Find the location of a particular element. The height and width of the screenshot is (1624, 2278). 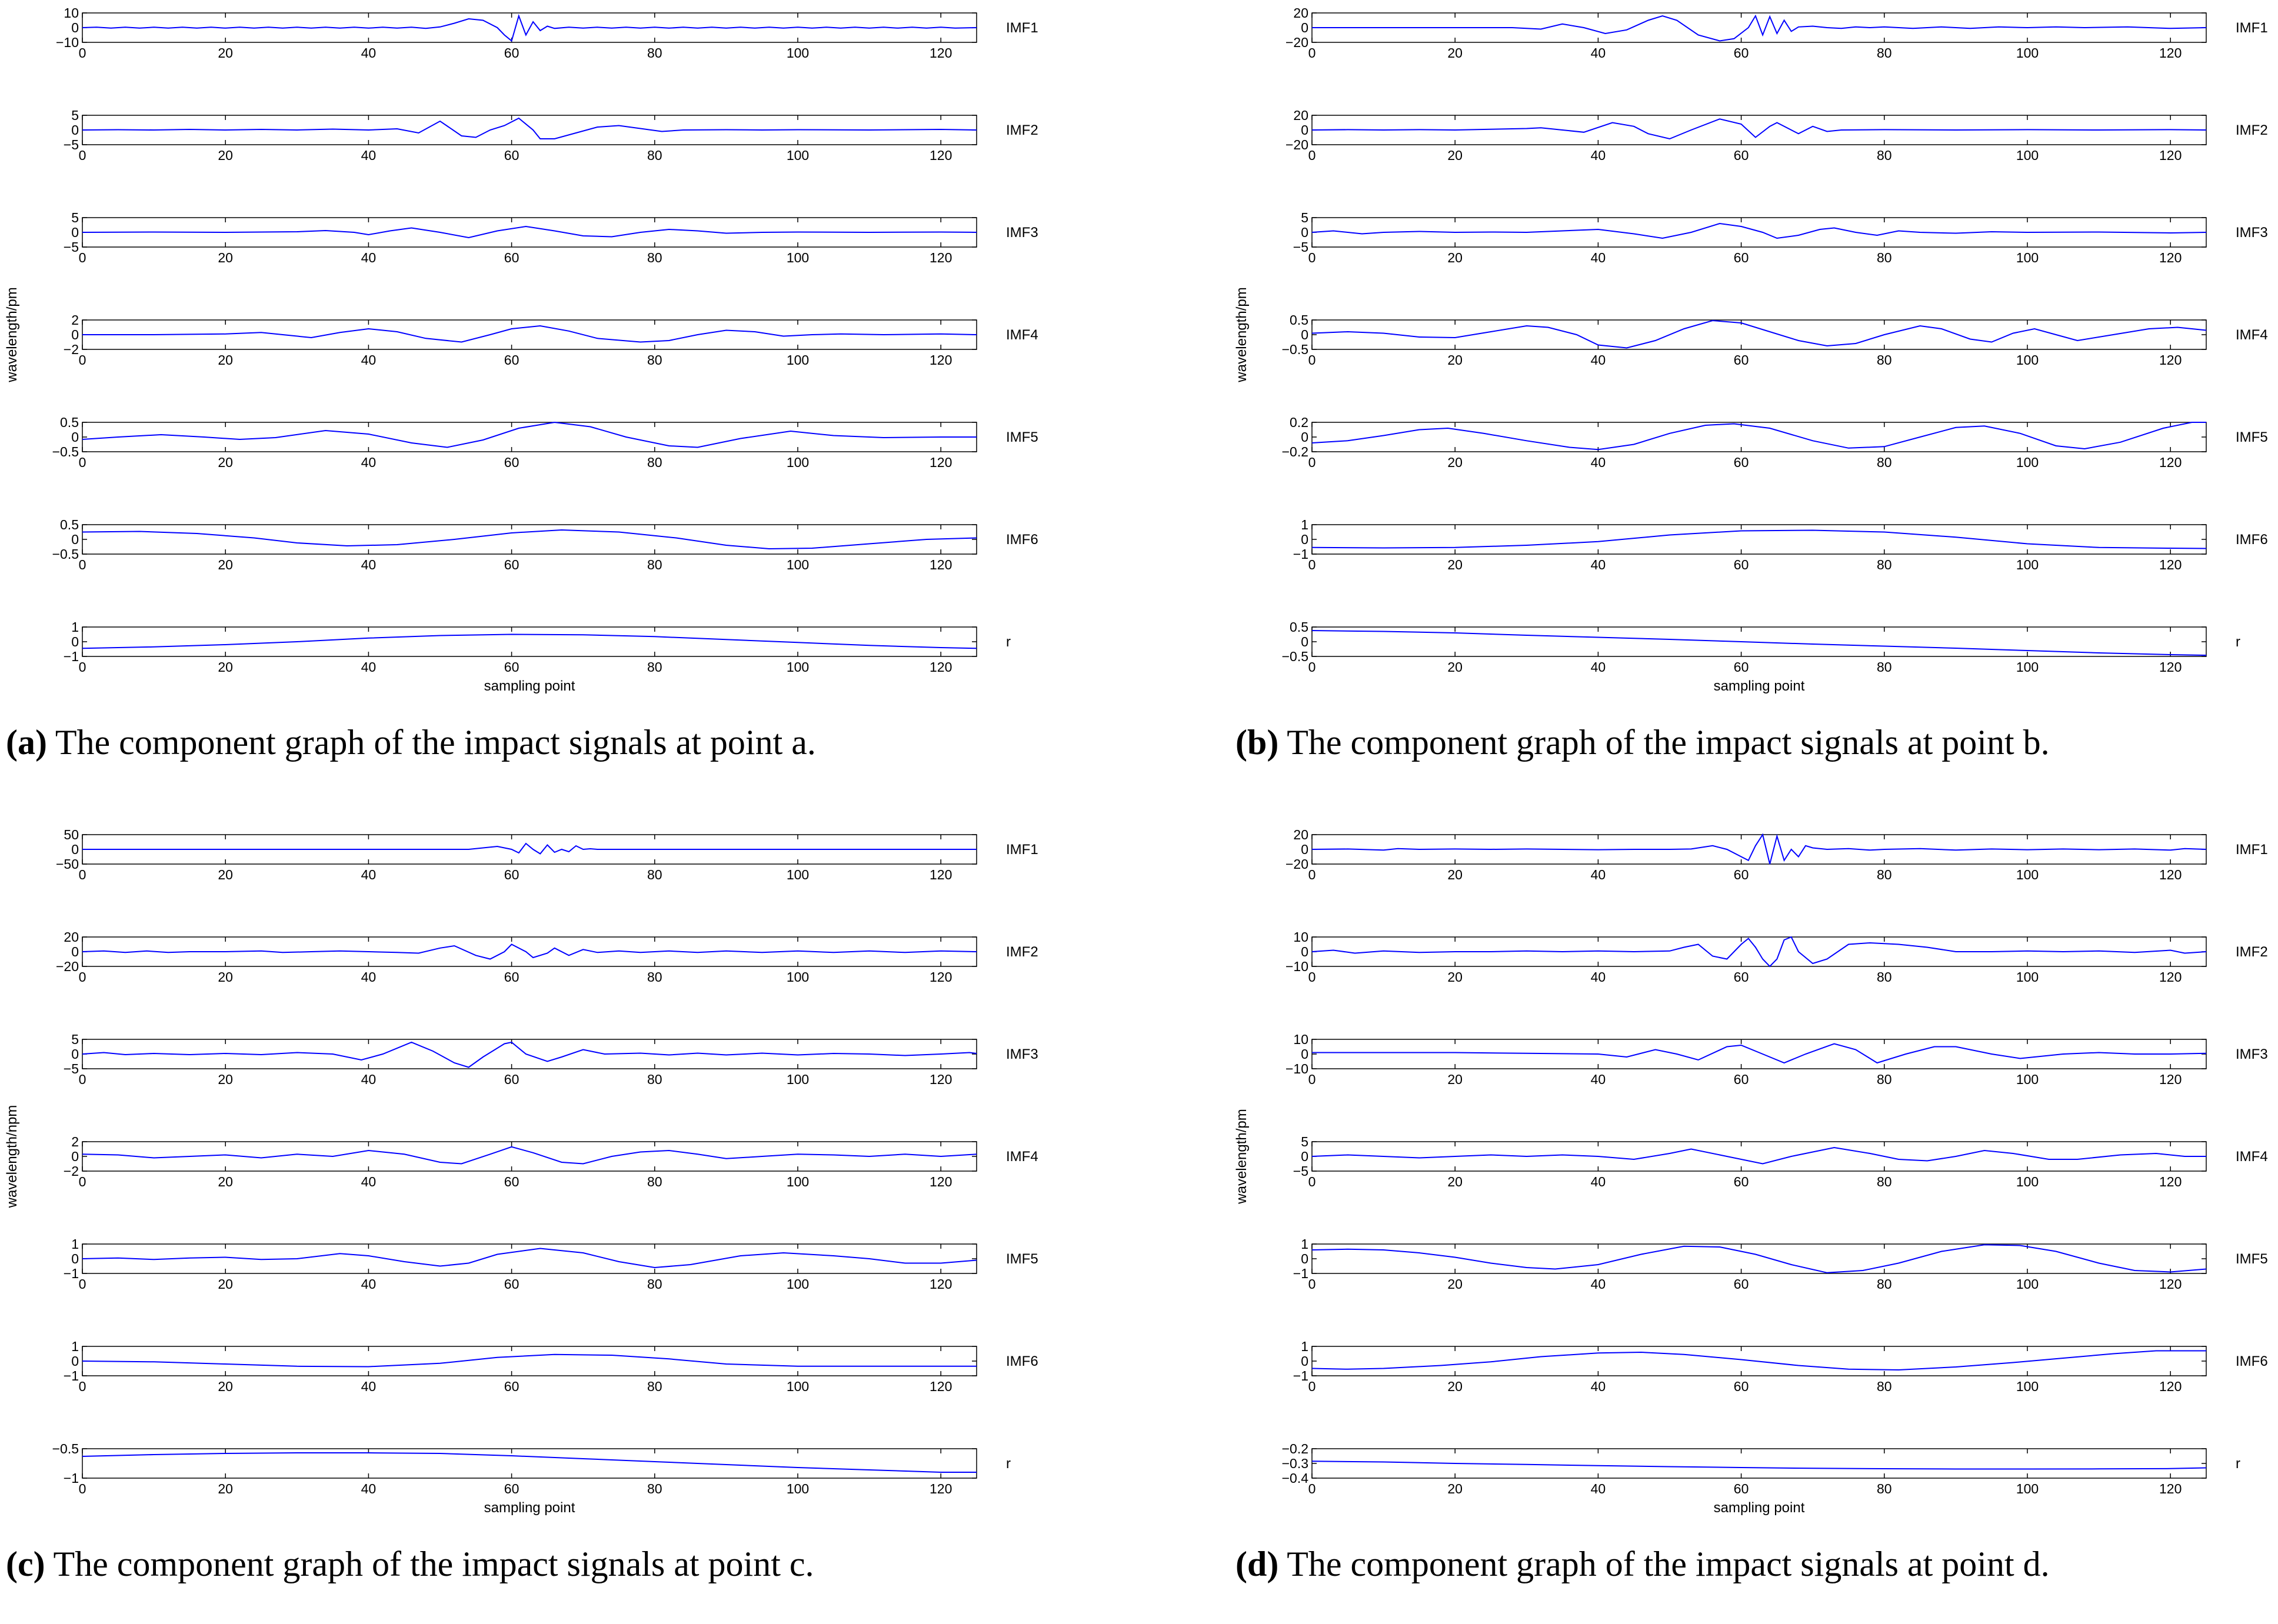

y-tick-label: 0.2 is located at coordinates (1299, 423).